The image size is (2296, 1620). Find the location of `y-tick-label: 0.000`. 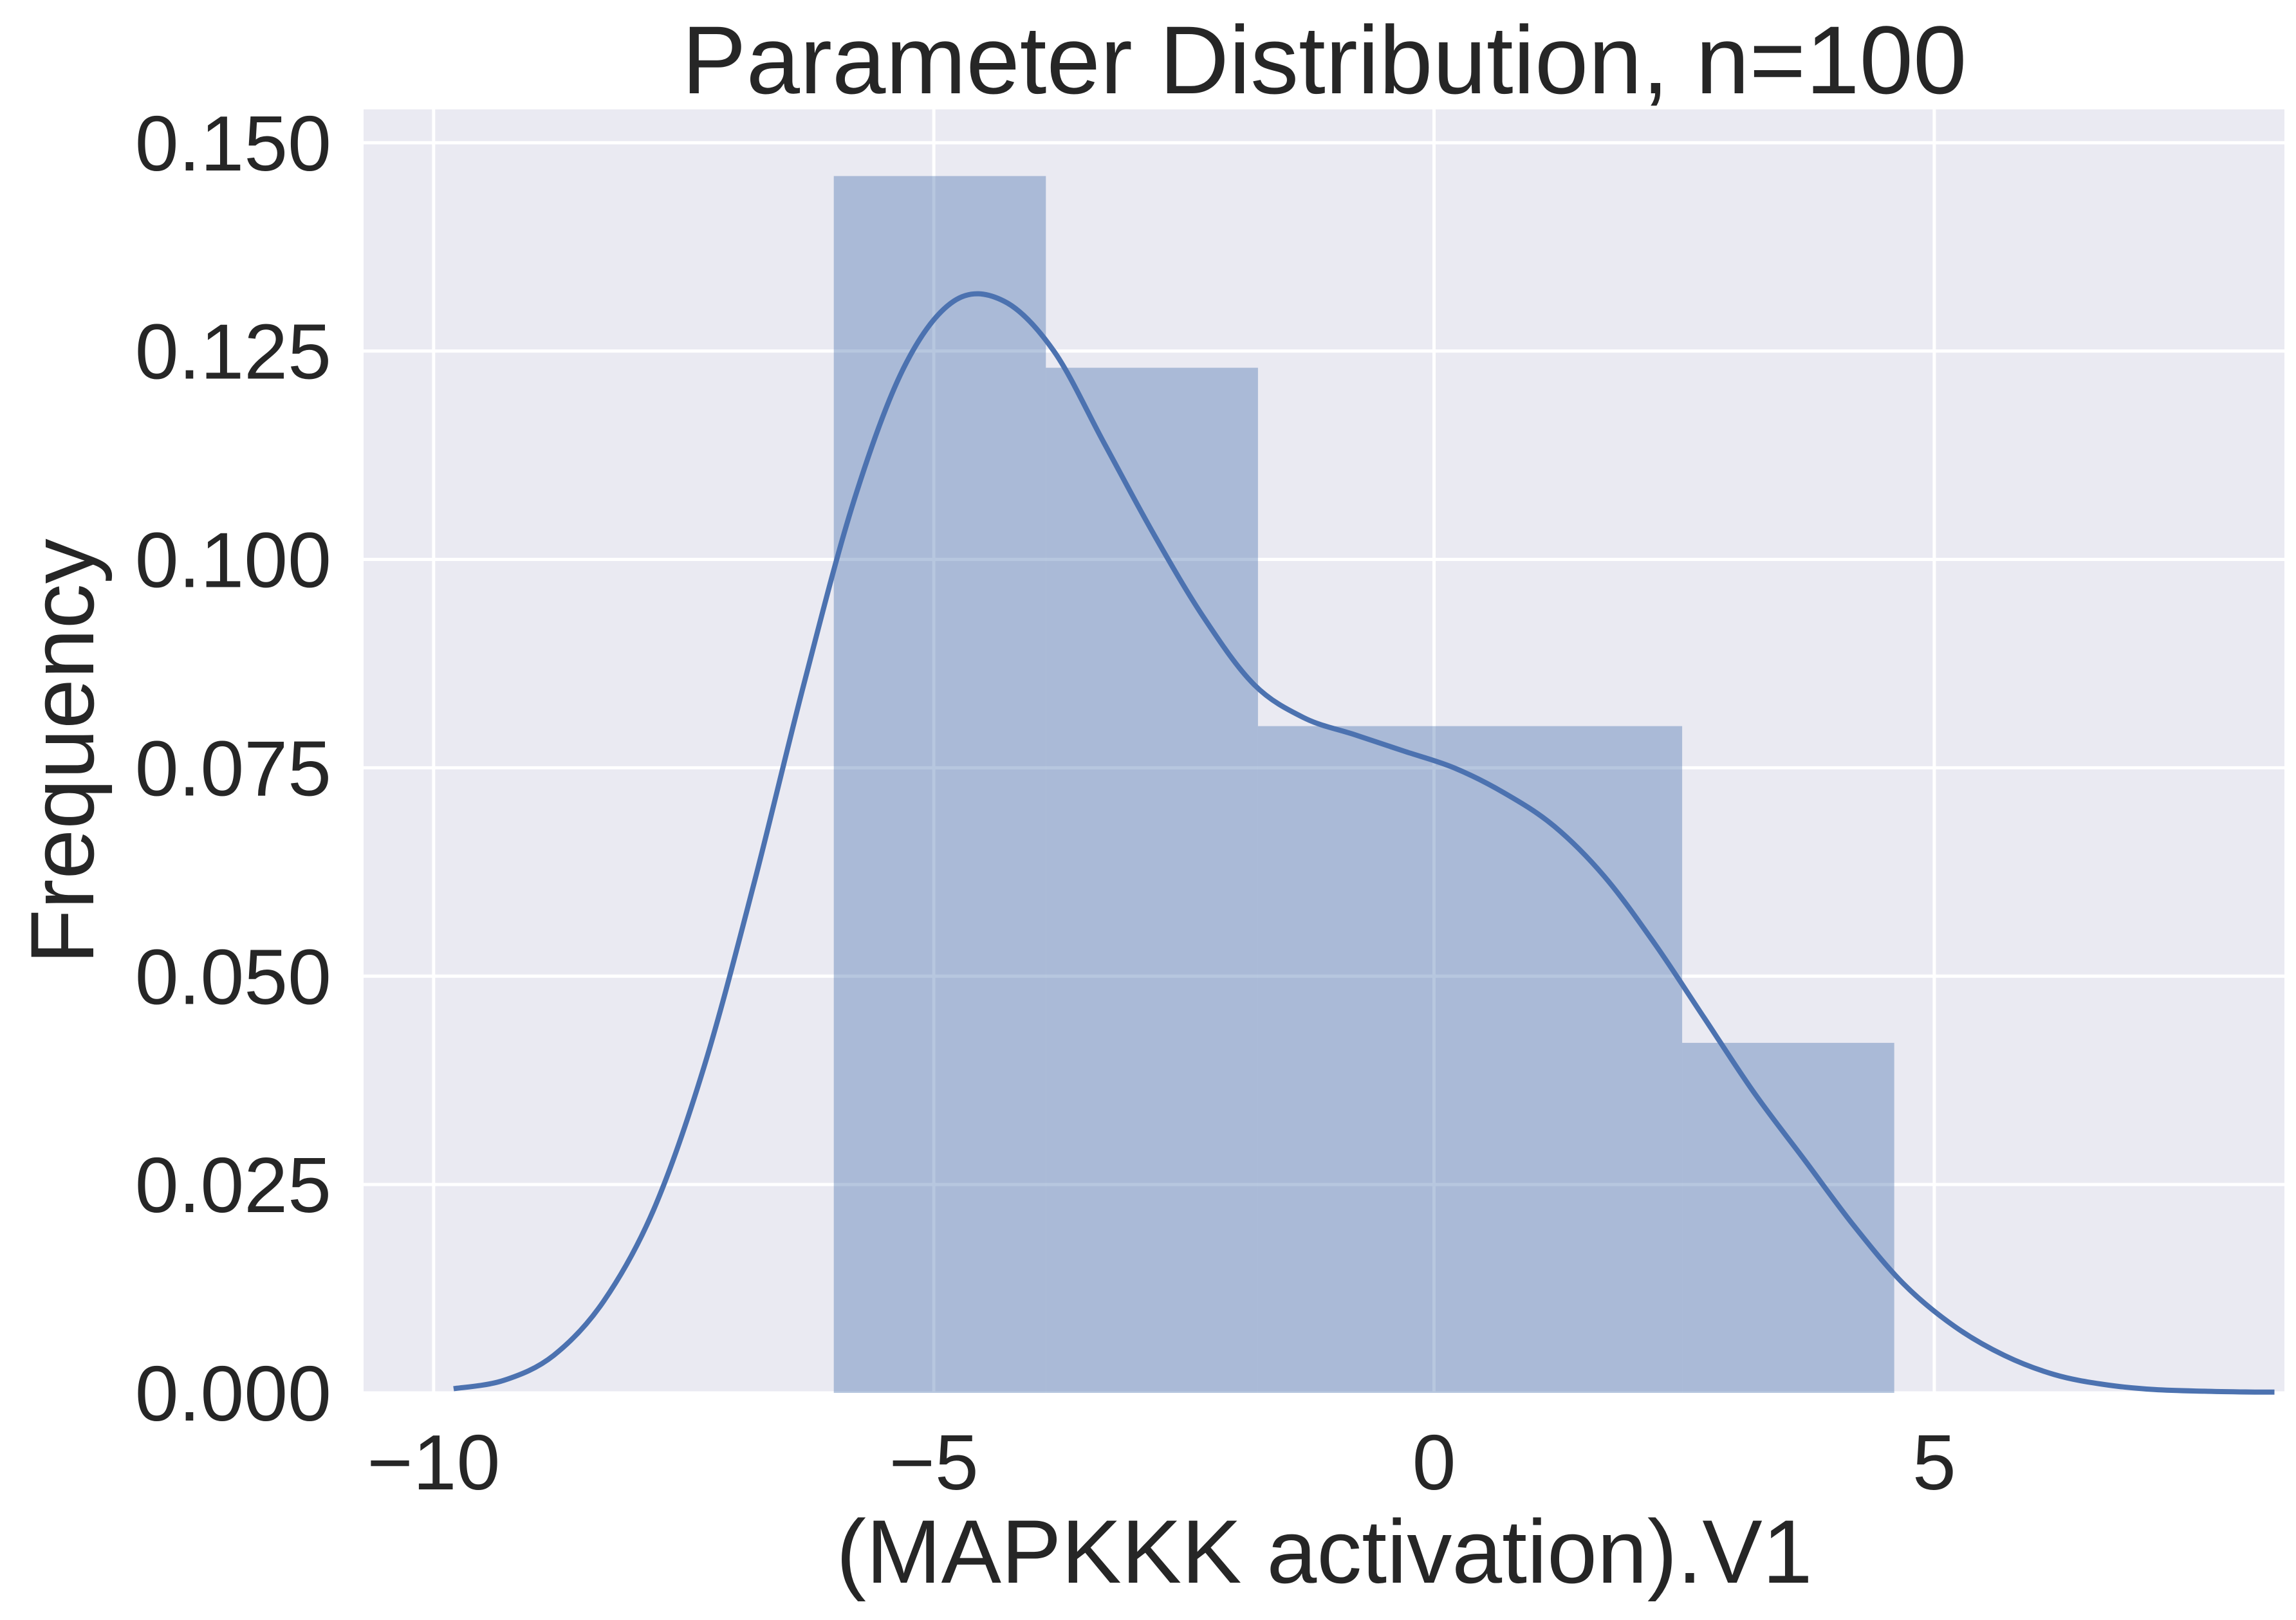

y-tick-label: 0.000 is located at coordinates (233, 1393).